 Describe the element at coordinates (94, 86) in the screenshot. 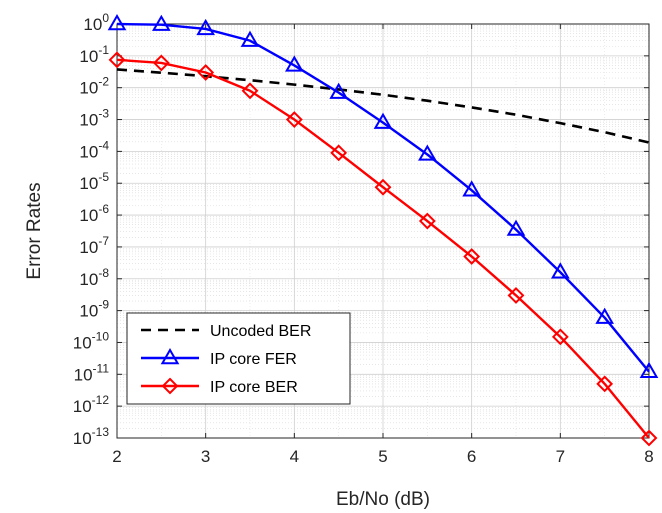

I see `y-tick-label: 10⁻²` at that location.